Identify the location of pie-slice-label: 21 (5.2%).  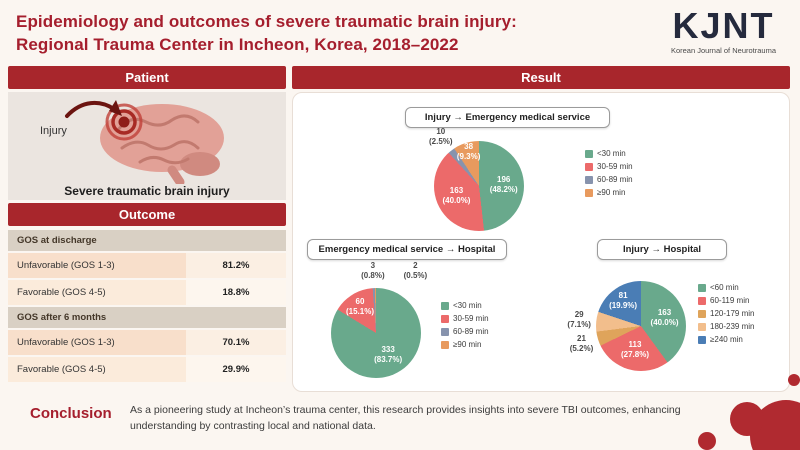
(581, 343).